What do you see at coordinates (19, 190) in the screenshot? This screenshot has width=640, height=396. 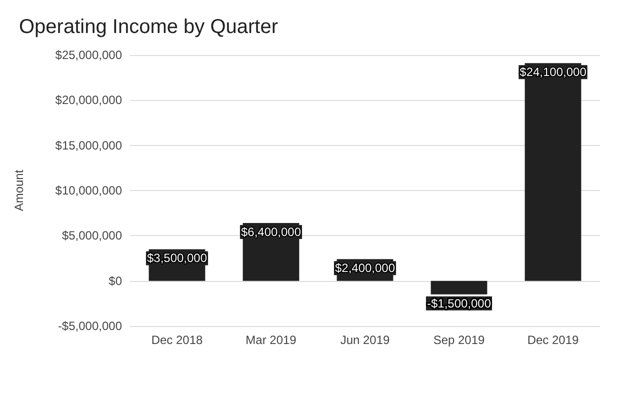 I see `y-axis-title: Amount` at bounding box center [19, 190].